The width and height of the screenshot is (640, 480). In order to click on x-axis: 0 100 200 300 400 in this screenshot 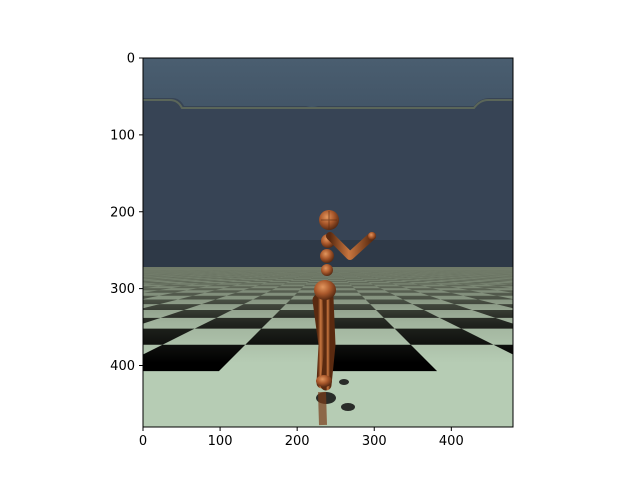, I will do `click(301, 438)`.